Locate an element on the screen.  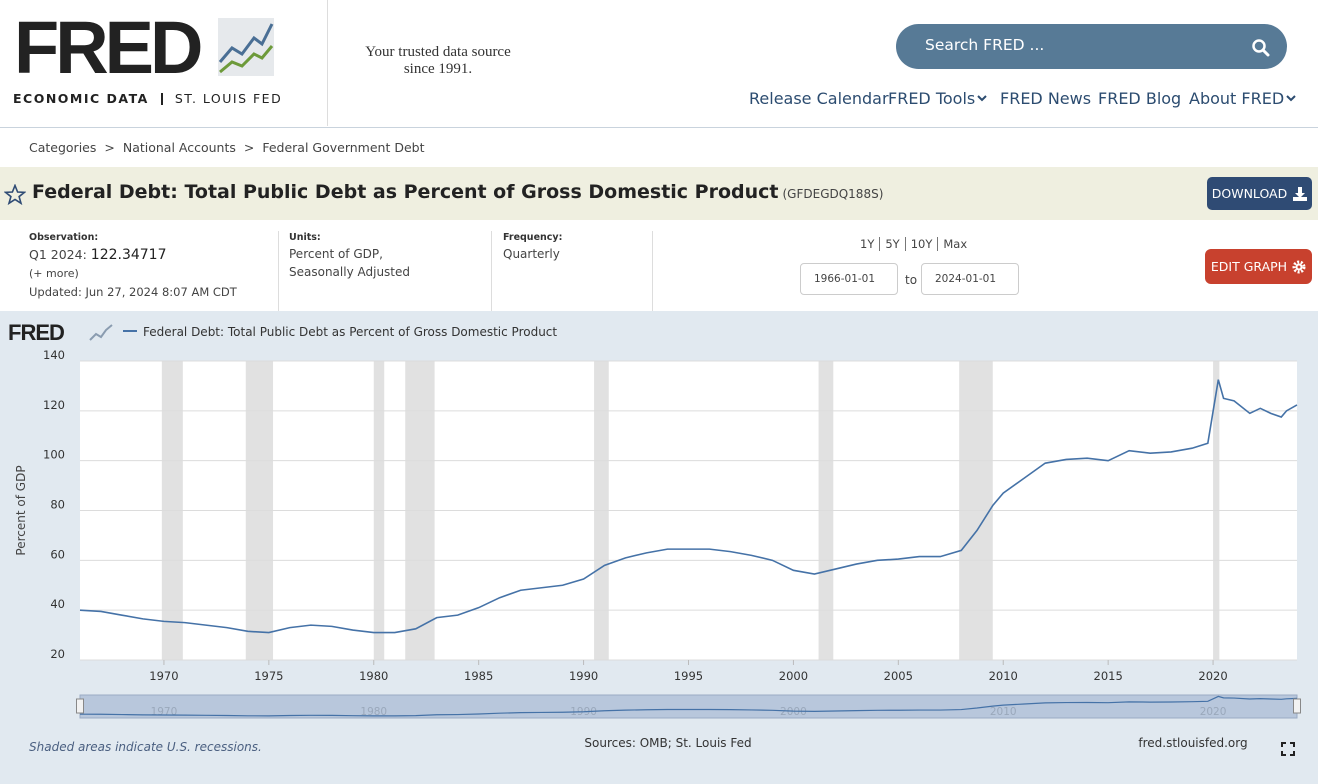
legend-logo-graphic is located at coordinates (101, 332).